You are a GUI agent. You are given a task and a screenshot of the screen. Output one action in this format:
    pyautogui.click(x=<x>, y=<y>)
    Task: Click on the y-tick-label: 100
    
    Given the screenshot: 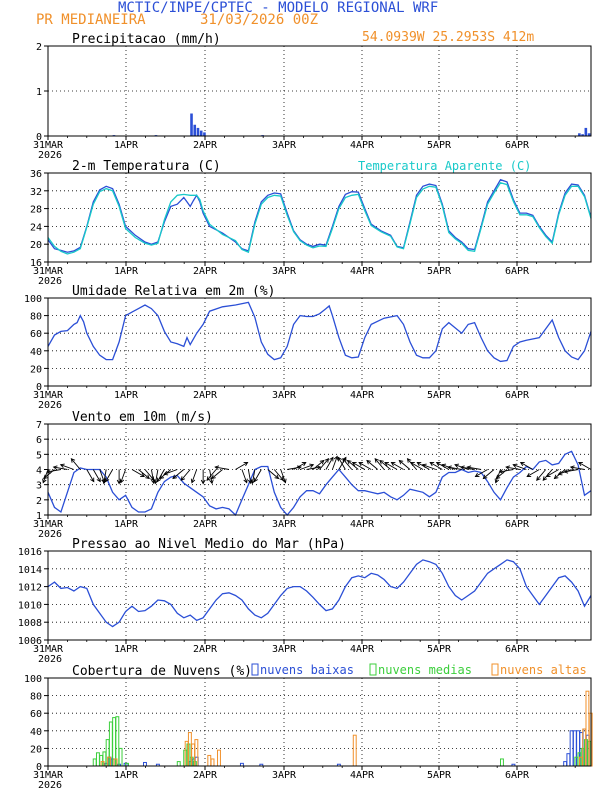 What is the action you would take?
    pyautogui.click(x=33, y=679)
    